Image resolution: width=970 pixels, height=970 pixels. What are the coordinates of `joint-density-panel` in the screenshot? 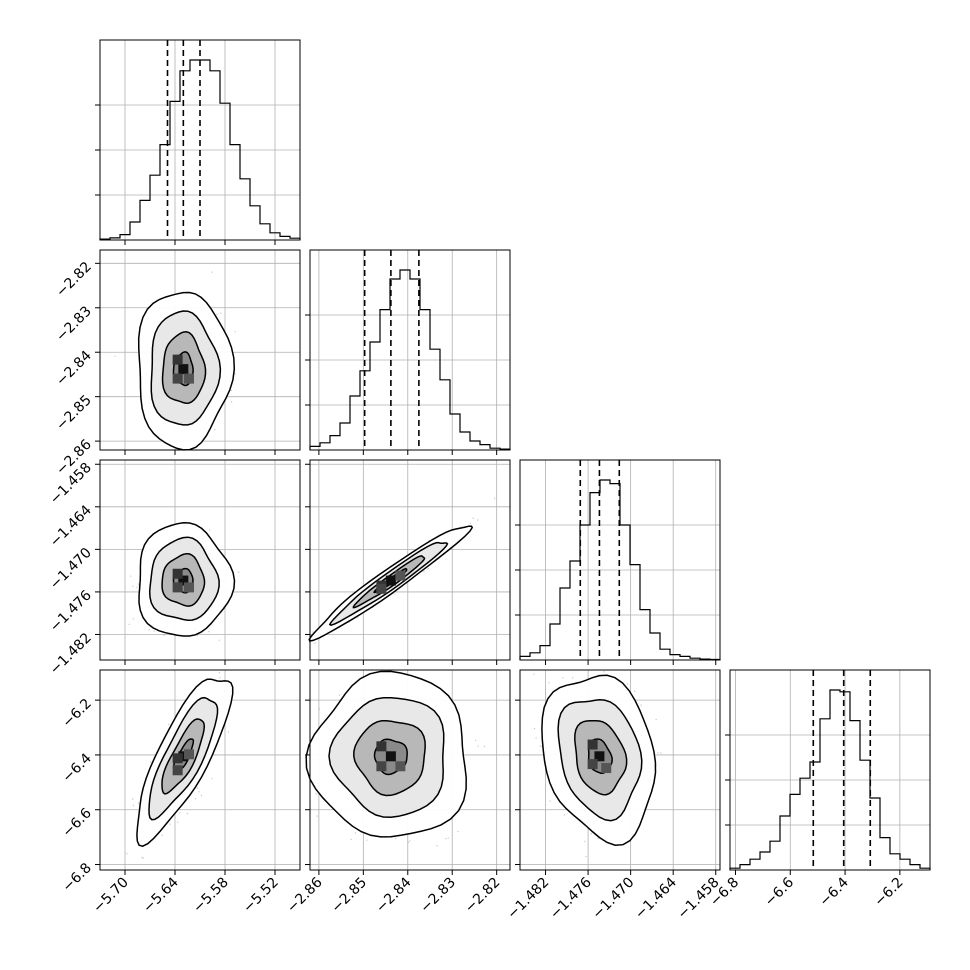 It's located at (408, 562).